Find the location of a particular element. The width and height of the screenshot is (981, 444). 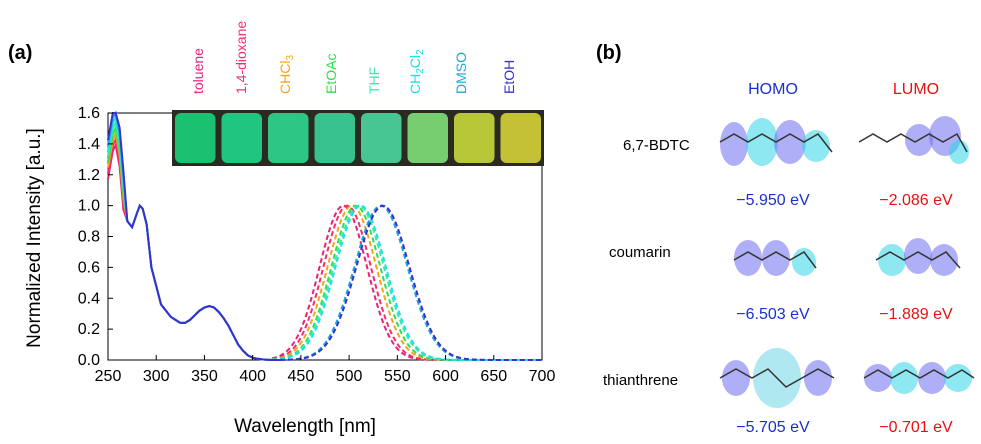

orbital-lumo-thianthrene is located at coordinates (919, 378).